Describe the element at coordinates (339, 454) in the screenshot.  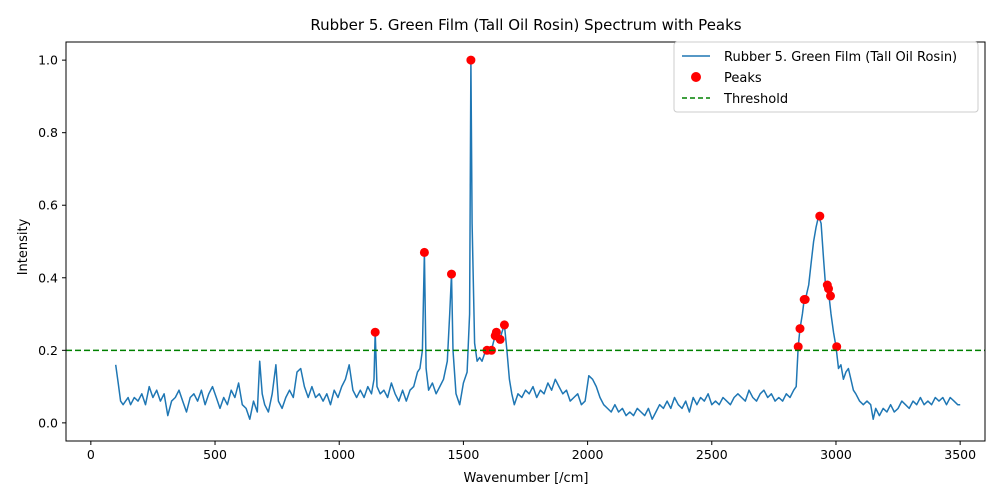
I see `x-tick-label: 1000` at that location.